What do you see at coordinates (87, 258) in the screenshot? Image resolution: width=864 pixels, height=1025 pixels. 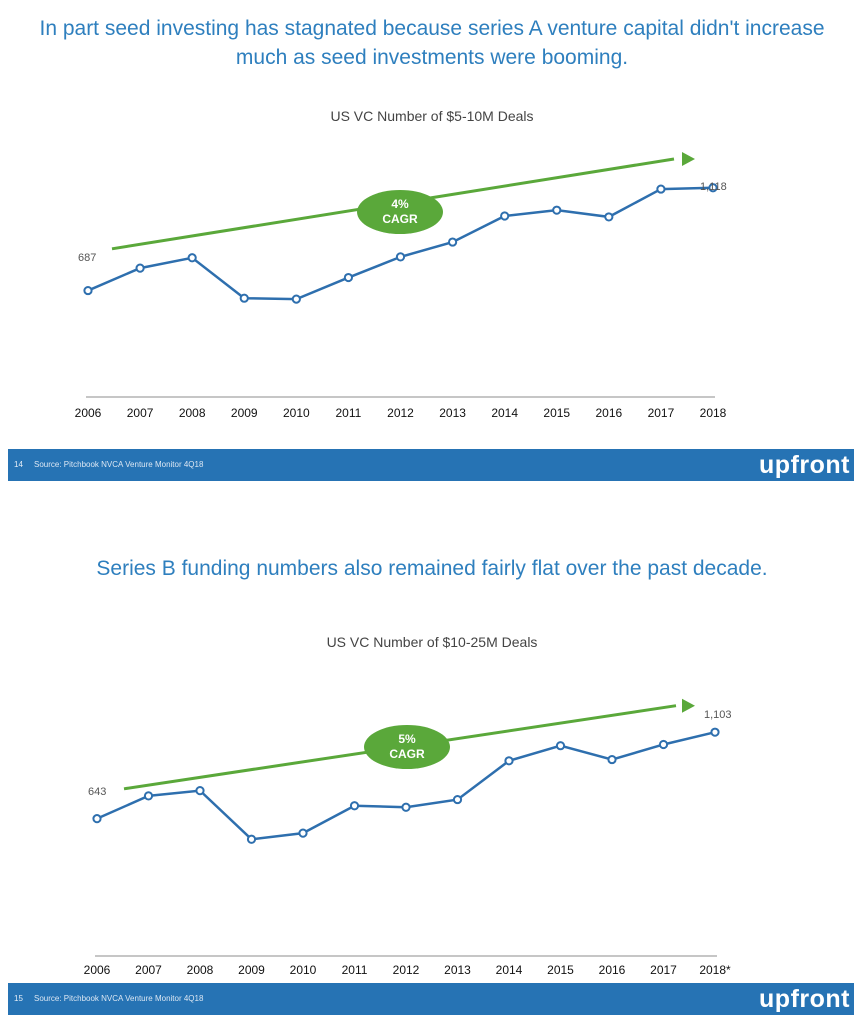 I see `first-value-label: 687` at bounding box center [87, 258].